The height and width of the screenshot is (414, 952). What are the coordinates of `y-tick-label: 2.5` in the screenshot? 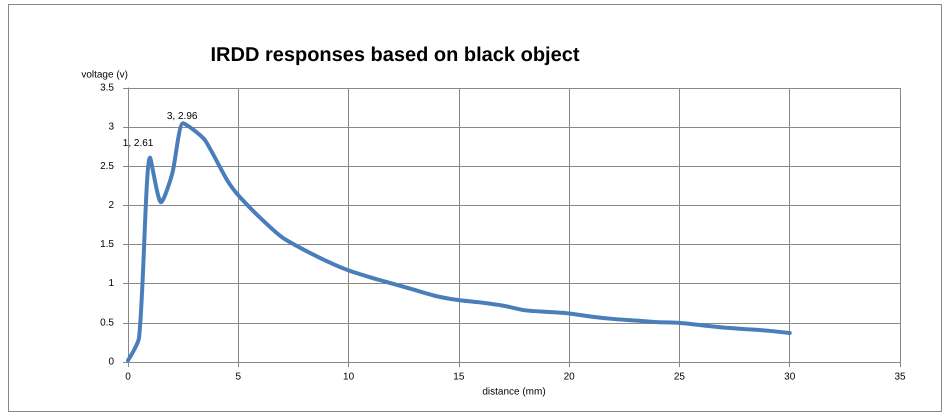 It's located at (107, 166).